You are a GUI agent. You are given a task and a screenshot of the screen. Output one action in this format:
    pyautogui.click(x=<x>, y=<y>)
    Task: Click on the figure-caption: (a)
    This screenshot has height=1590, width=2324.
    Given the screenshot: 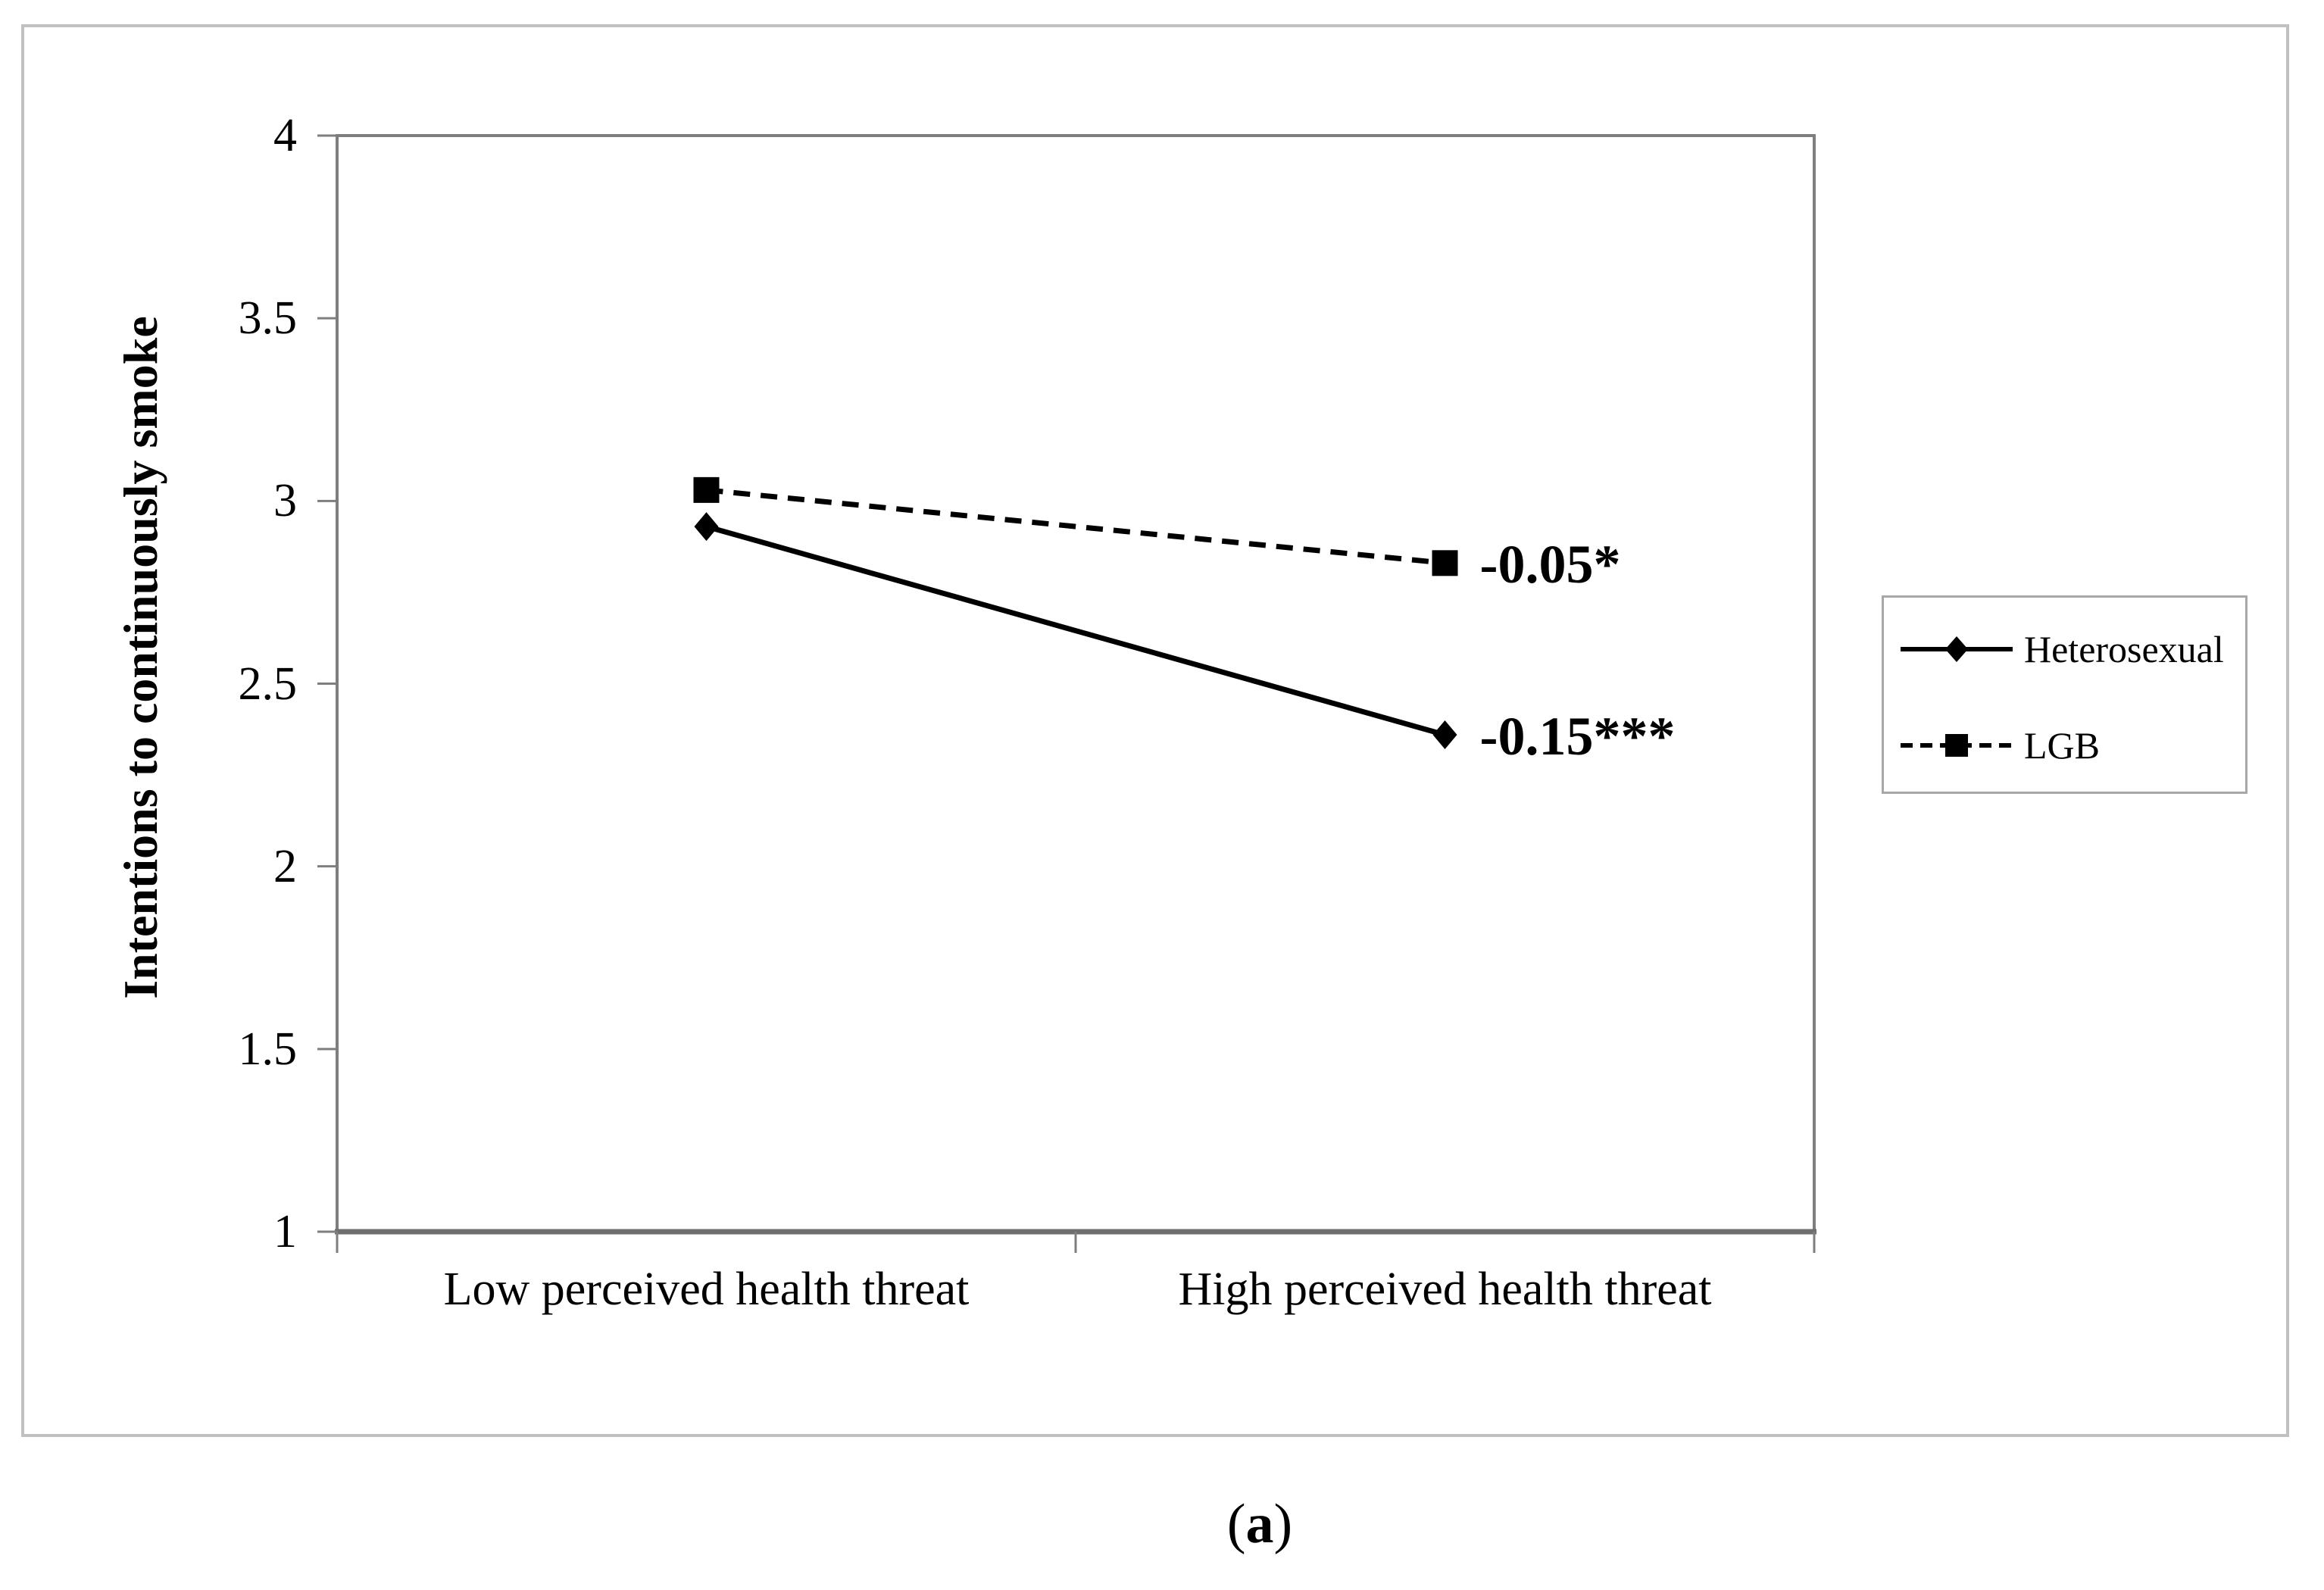 What is the action you would take?
    pyautogui.click(x=1259, y=1524)
    